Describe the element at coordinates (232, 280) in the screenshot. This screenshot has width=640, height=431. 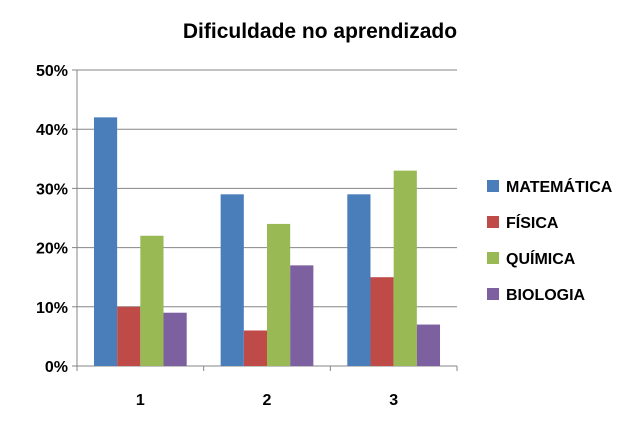
I see `bar-matemática-2` at that location.